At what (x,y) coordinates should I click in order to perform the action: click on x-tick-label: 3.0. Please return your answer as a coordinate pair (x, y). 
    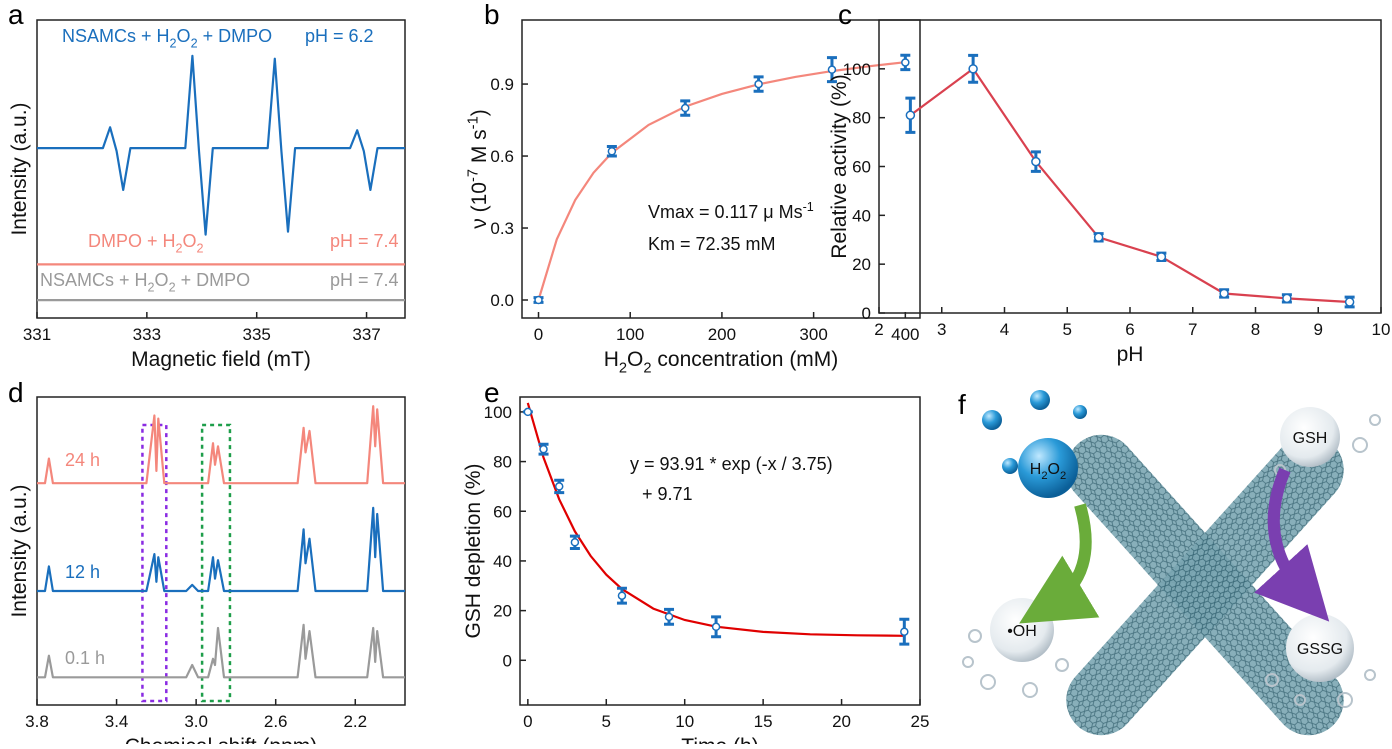
    Looking at the image, I should click on (196, 721).